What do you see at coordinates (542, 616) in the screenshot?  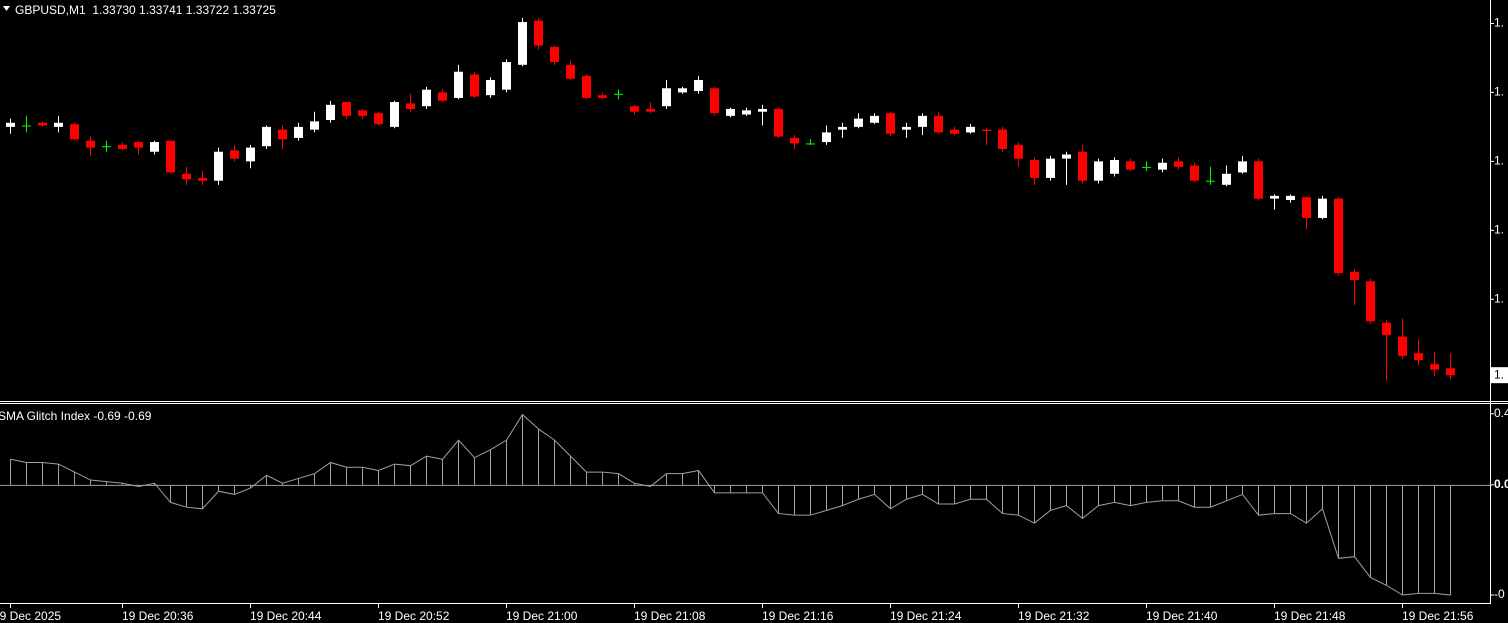 I see `x-tick-label: 19 Dec 21:00` at bounding box center [542, 616].